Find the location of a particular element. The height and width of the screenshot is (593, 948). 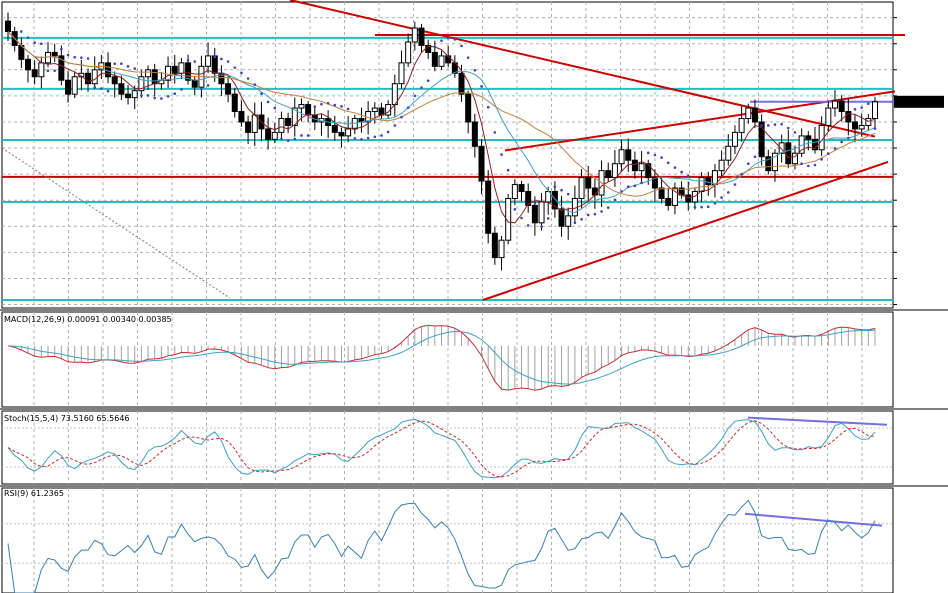

stoch-label: Stoch(15,5,4) 73.5160 65.5646 is located at coordinates (67, 418).